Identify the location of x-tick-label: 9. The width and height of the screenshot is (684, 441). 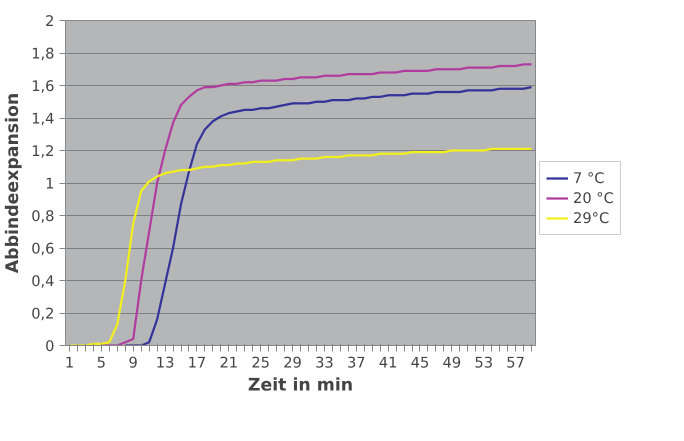
(133, 363).